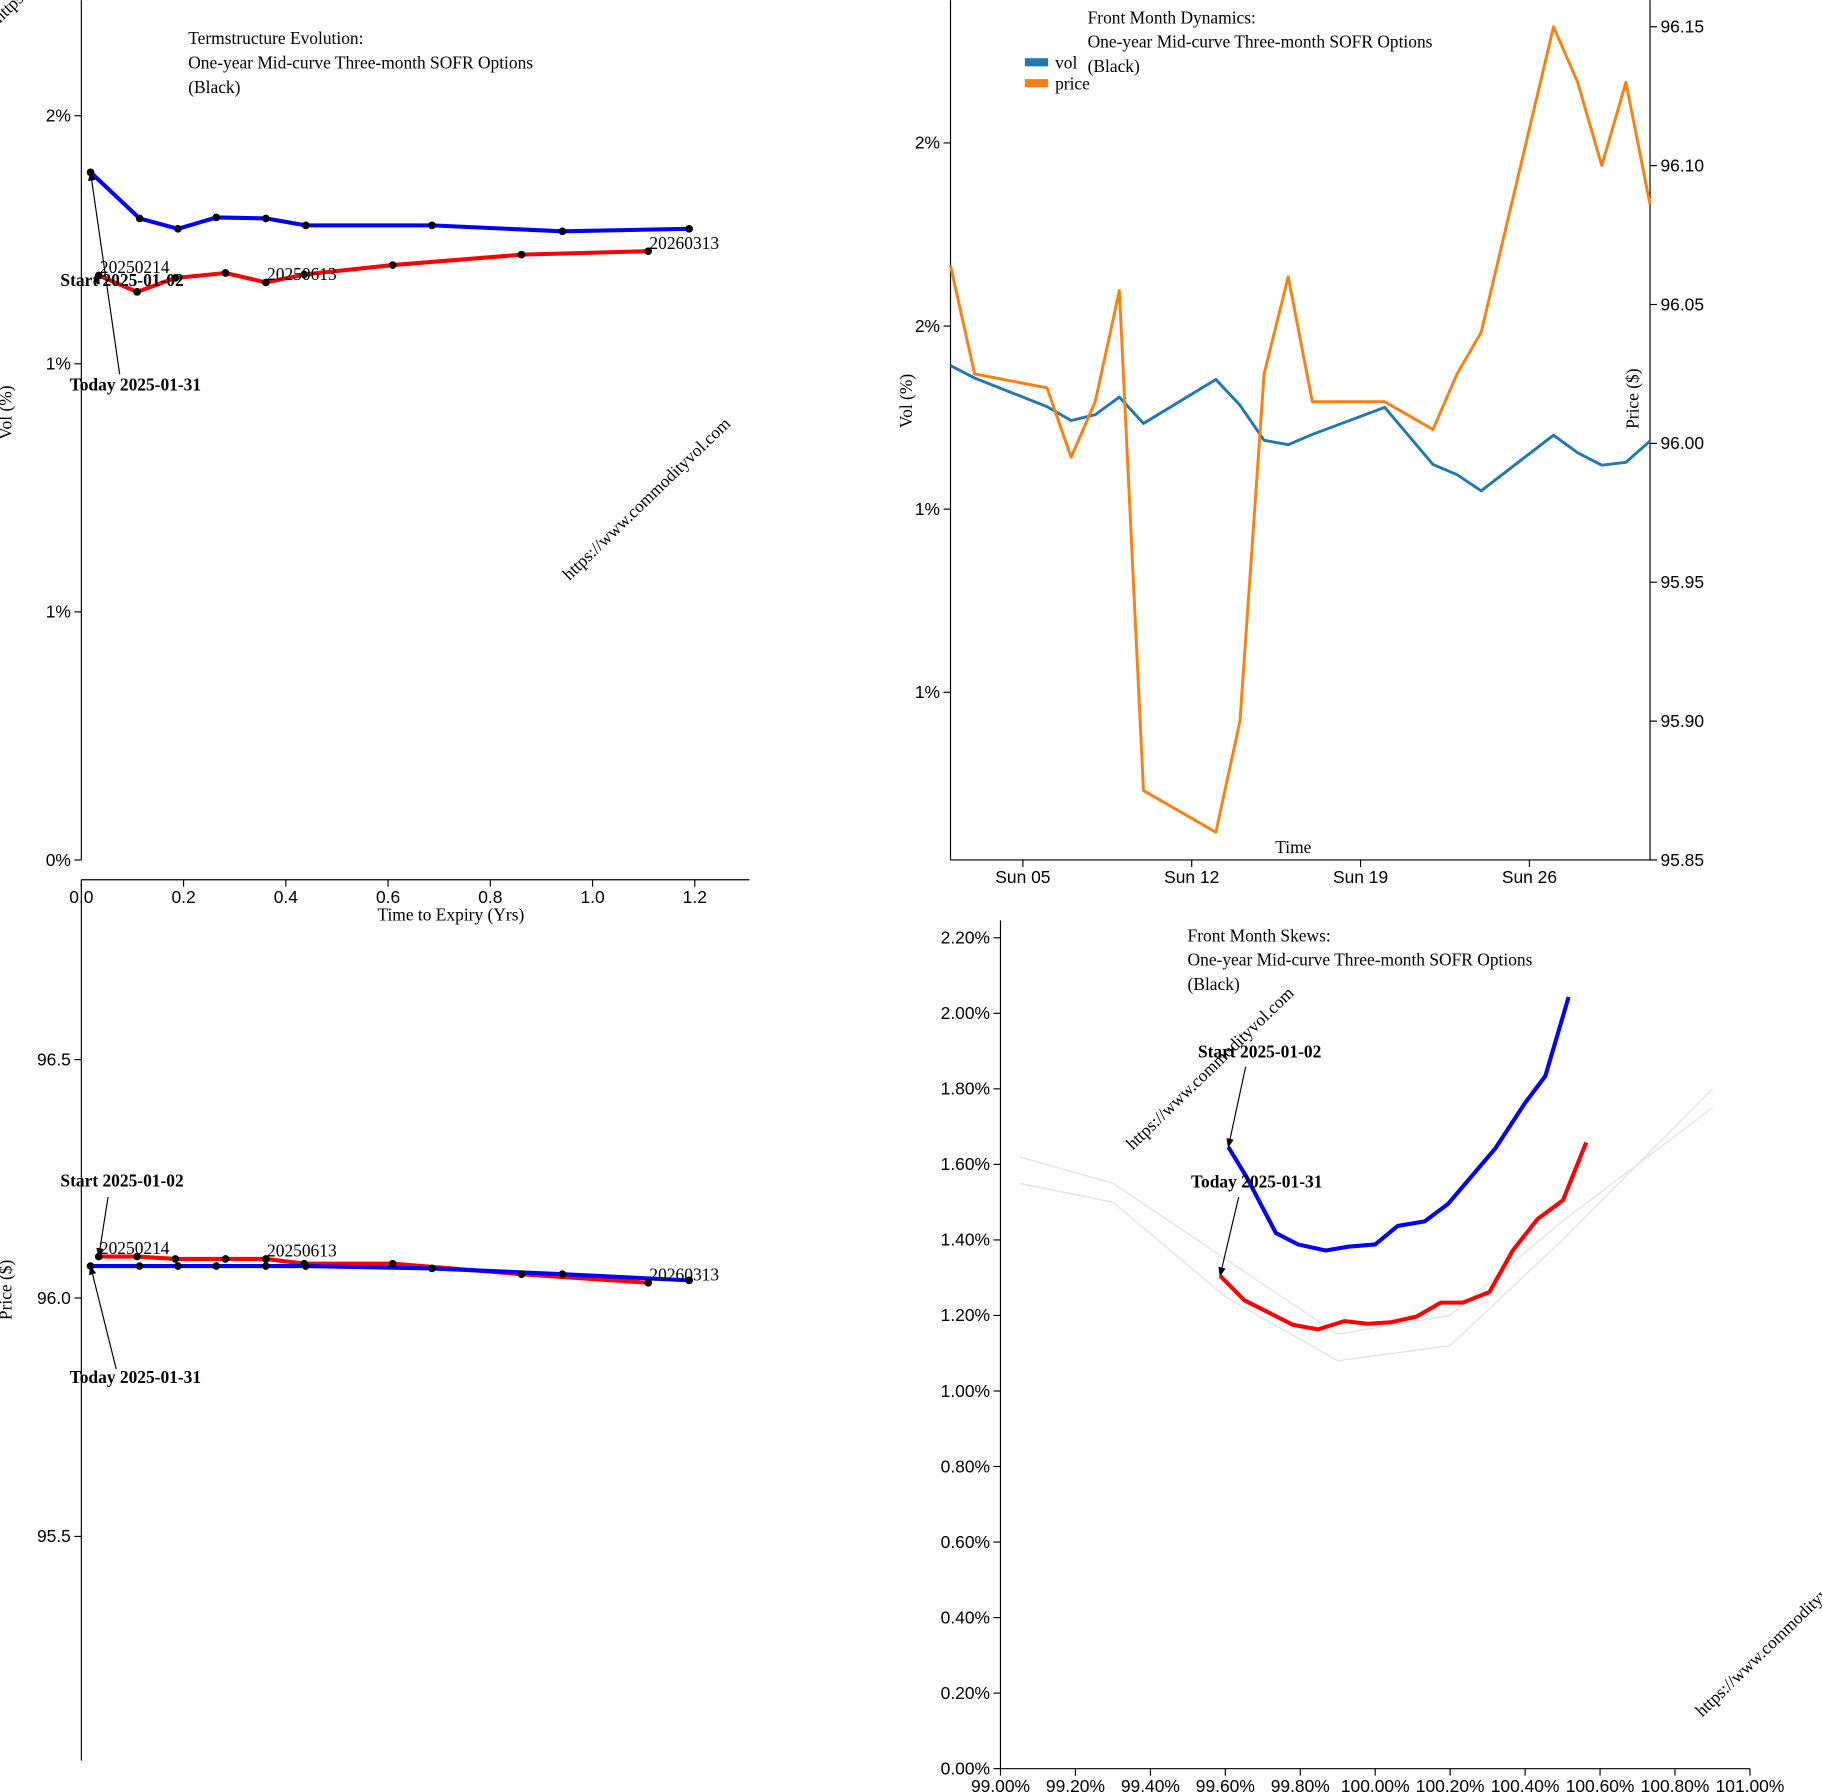 The width and height of the screenshot is (1822, 1792). Describe the element at coordinates (684, 243) in the screenshot. I see `point-label: 20260313` at that location.